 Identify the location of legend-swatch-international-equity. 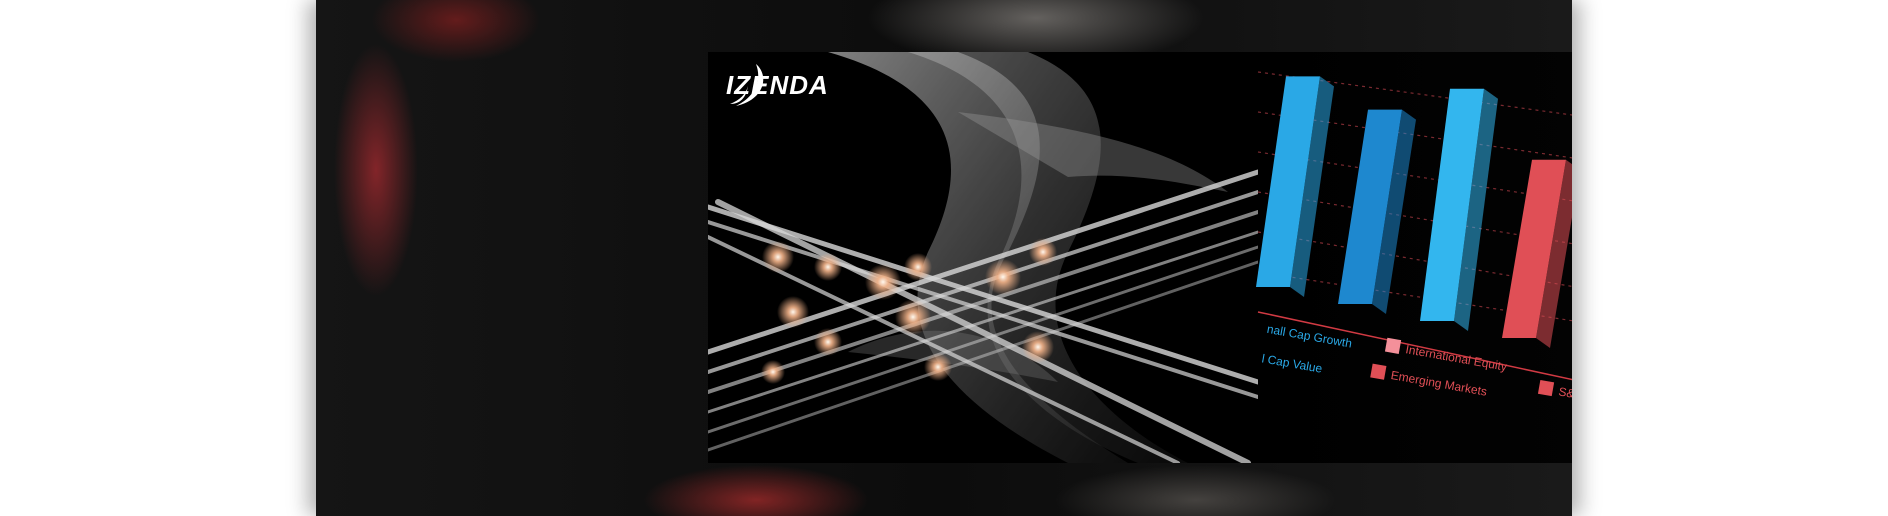
(1393, 345).